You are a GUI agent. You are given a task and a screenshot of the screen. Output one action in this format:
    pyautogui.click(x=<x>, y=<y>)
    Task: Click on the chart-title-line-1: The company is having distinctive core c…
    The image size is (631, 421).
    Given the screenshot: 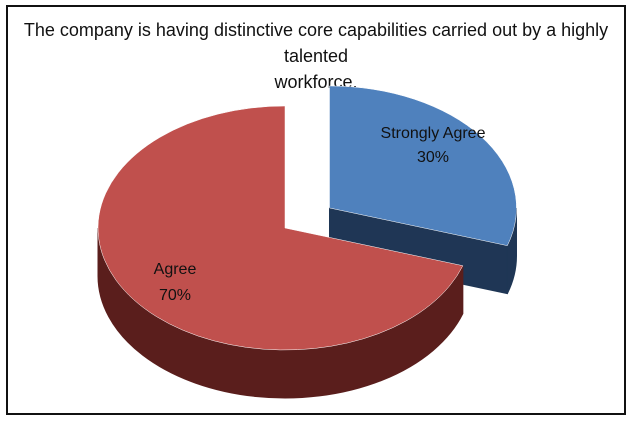 What is the action you would take?
    pyautogui.click(x=316, y=43)
    